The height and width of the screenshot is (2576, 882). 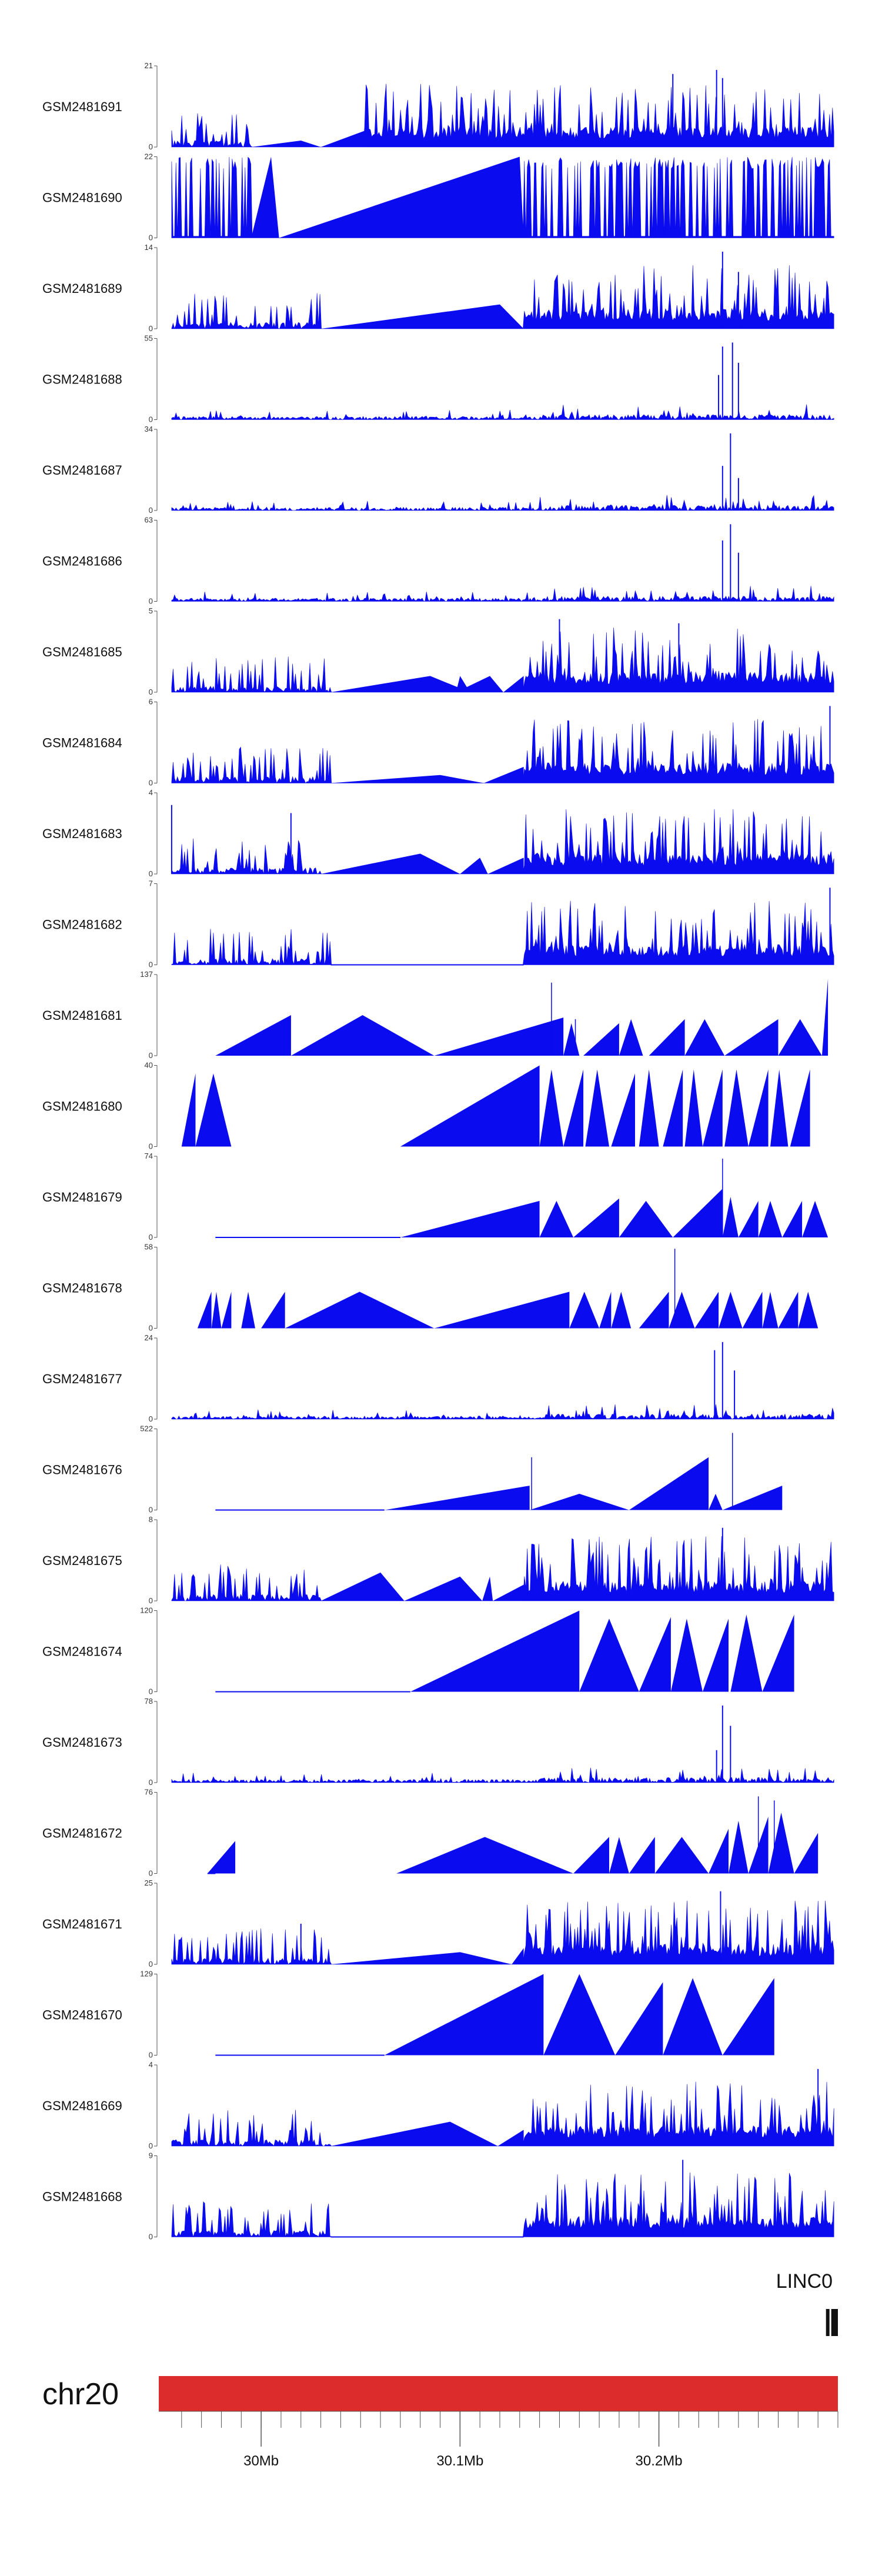 I want to click on track-GSM2481675: GSM2481675 8 0, so click(x=438, y=1560).